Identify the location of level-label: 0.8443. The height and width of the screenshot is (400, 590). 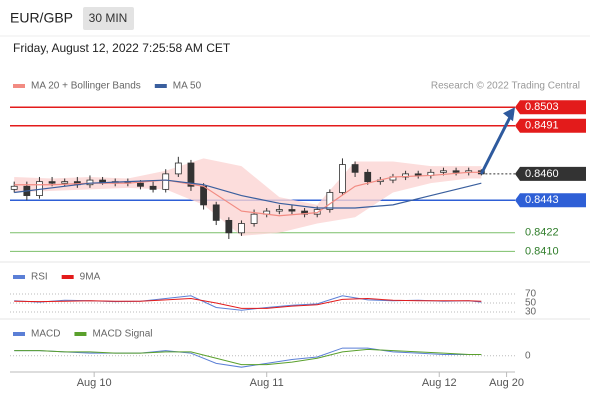
(542, 200).